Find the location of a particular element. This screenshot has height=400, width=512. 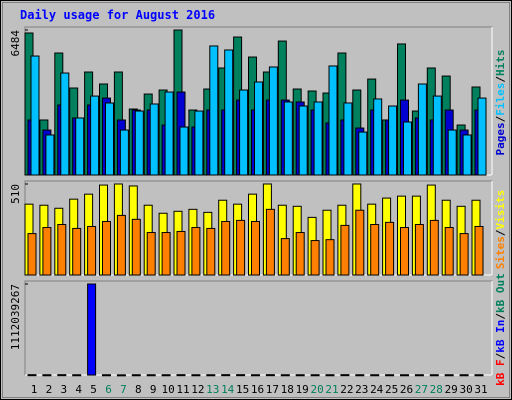

x-tick-label: 16 is located at coordinates (257, 389).